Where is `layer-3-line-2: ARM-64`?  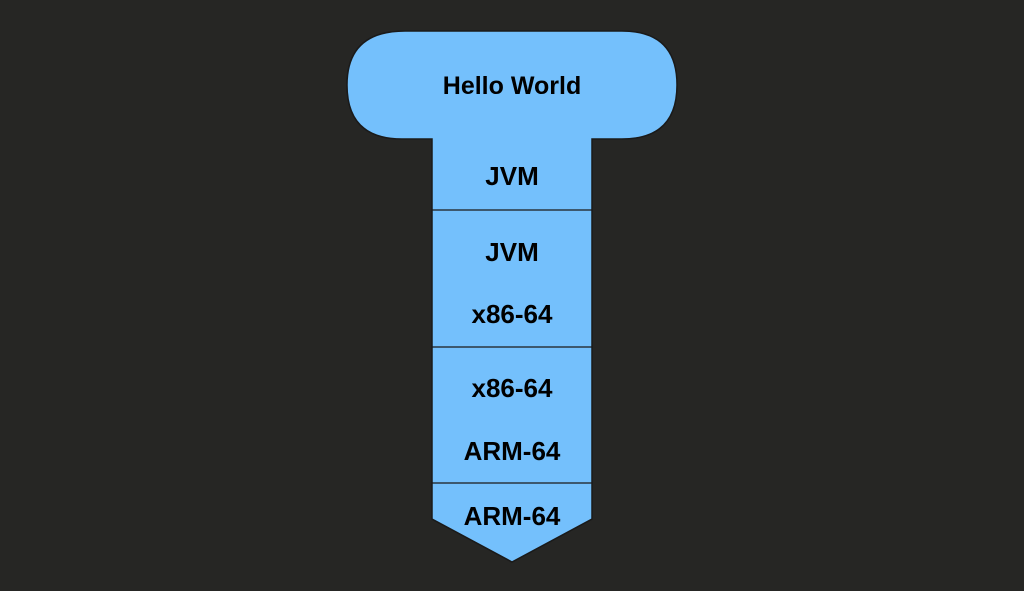
layer-3-line-2: ARM-64 is located at coordinates (512, 451).